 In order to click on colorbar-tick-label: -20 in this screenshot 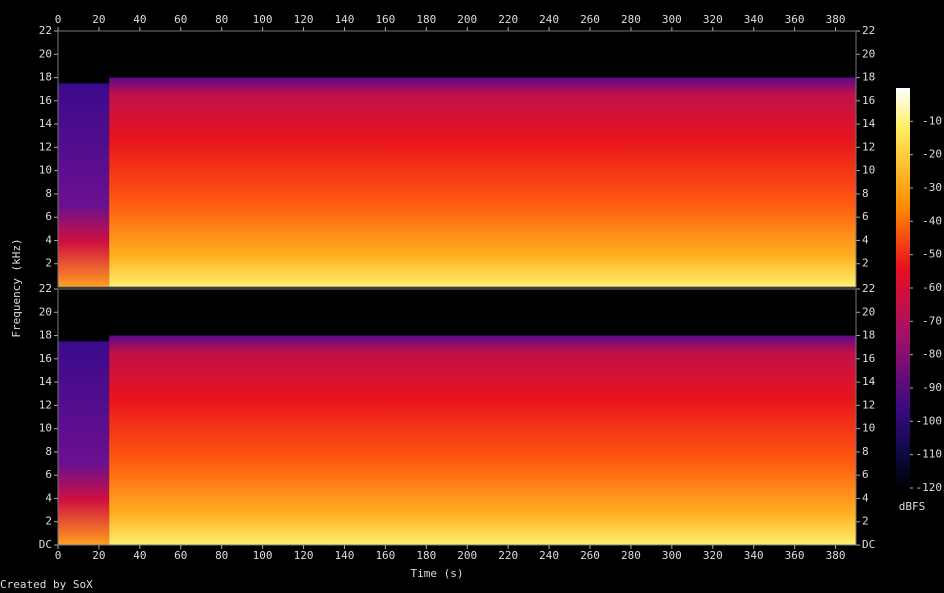, I will do `click(932, 154)`.